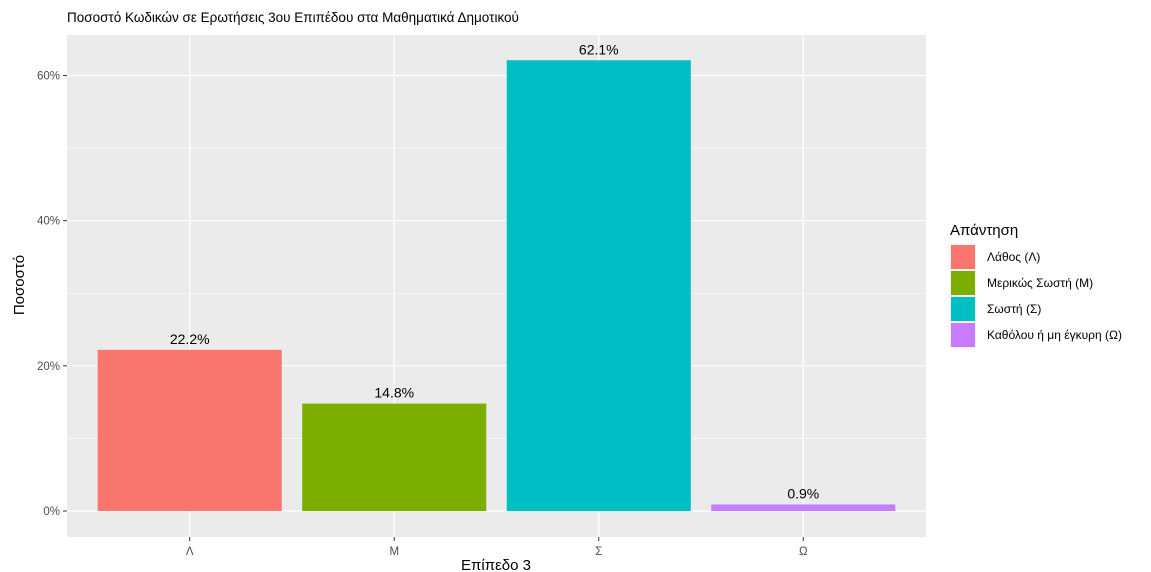  Describe the element at coordinates (48, 222) in the screenshot. I see `y-tick-label: 40%` at that location.